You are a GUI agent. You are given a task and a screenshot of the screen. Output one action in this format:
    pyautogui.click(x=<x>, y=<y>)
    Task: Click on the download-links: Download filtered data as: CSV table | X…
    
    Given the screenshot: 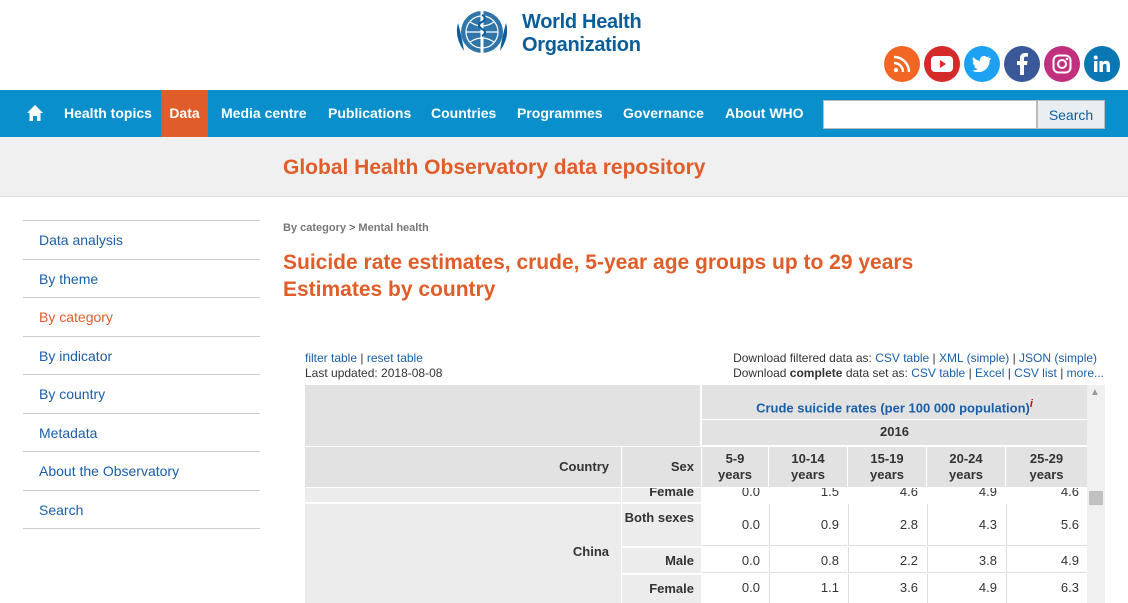 What is the action you would take?
    pyautogui.click(x=918, y=365)
    